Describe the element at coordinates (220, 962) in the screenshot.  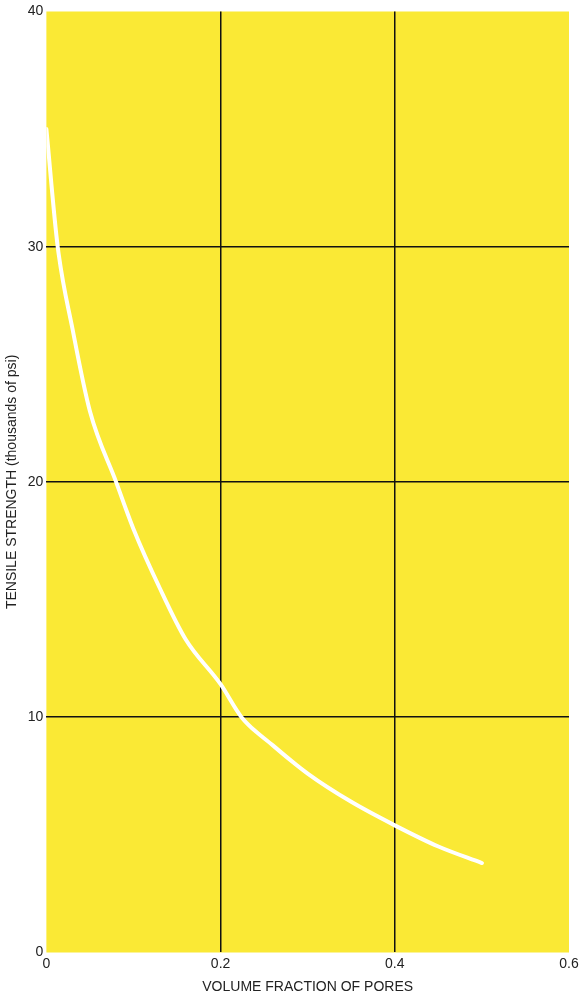
I see `x-tick-label: 0.2` at that location.